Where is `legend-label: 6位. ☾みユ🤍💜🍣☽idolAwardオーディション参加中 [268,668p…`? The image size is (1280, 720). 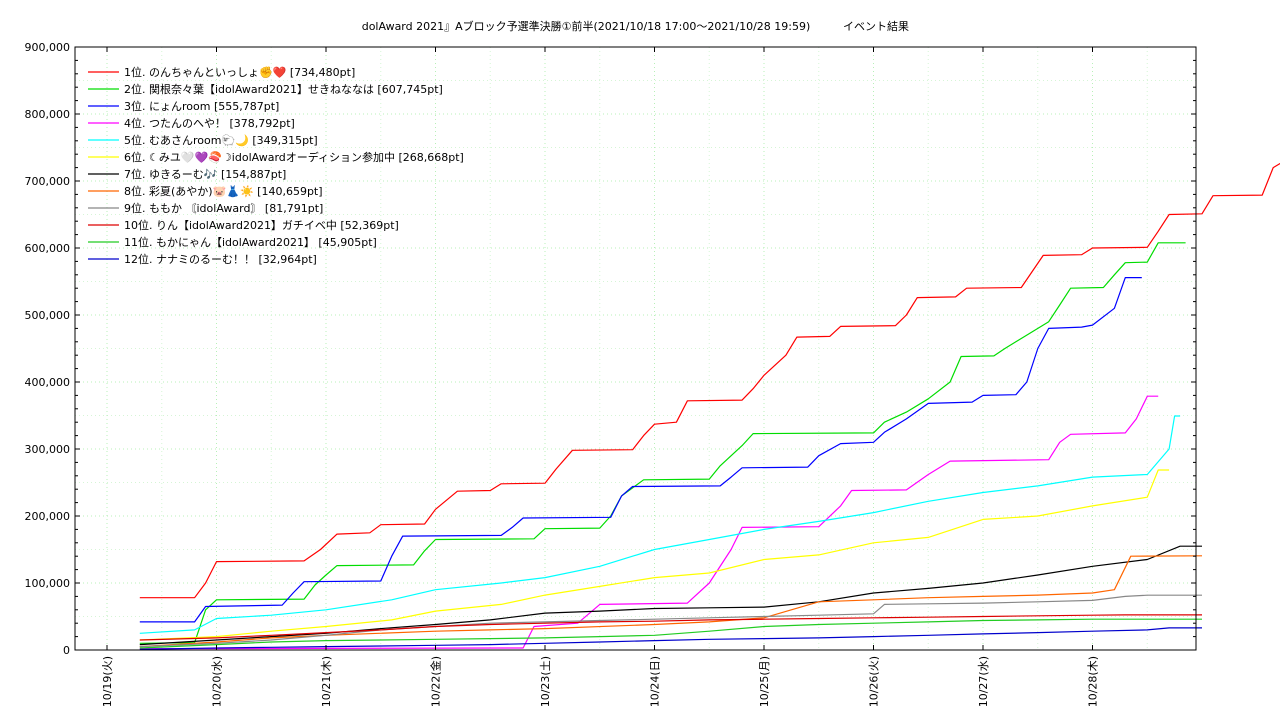 legend-label: 6位. ☾みユ🤍💜🍣☽idolAwardオーディション参加中 [268,668p… is located at coordinates (294, 157).